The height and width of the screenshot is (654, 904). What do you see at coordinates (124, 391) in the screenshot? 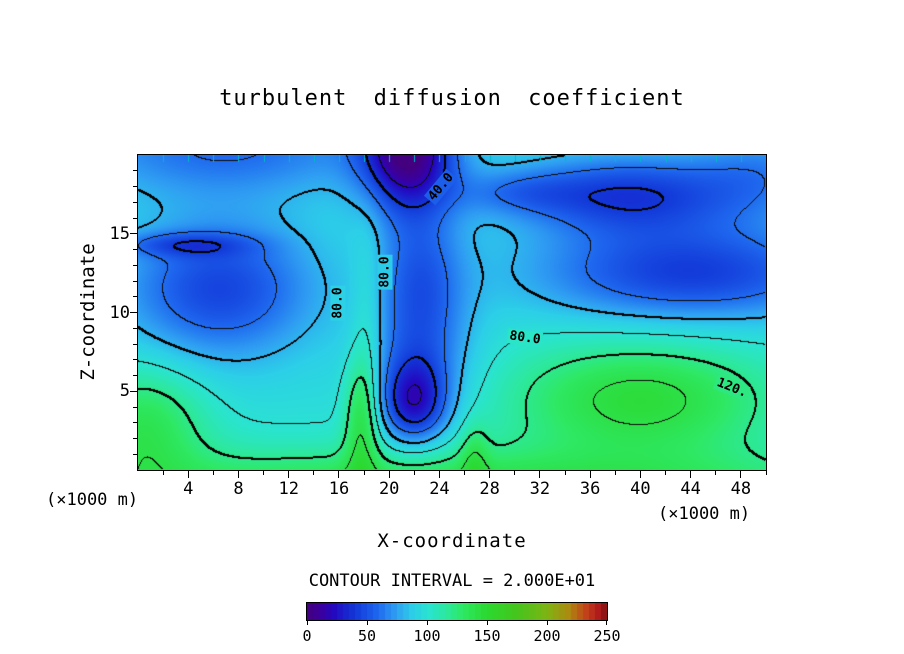
I see `y-tick-label: 5` at bounding box center [124, 391].